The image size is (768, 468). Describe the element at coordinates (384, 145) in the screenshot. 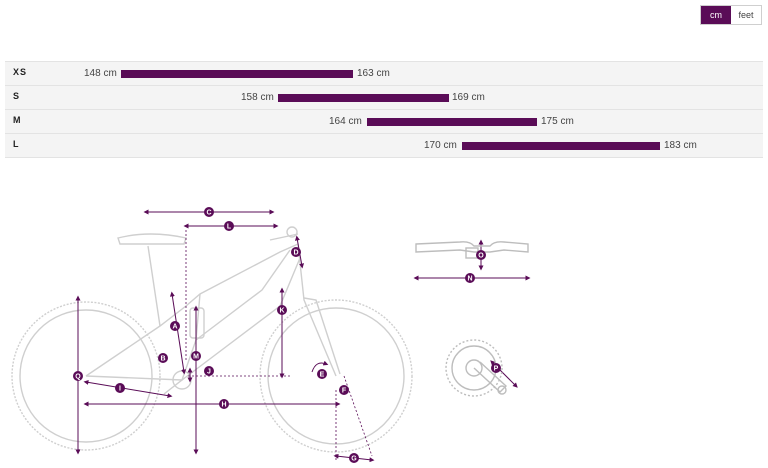

I see `size-row-l: L 170 cm 183 cm` at that location.